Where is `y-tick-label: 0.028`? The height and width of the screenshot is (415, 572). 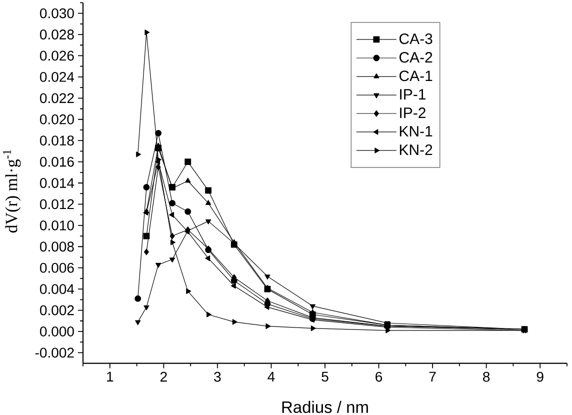 y-tick-label: 0.028 is located at coordinates (57, 35).